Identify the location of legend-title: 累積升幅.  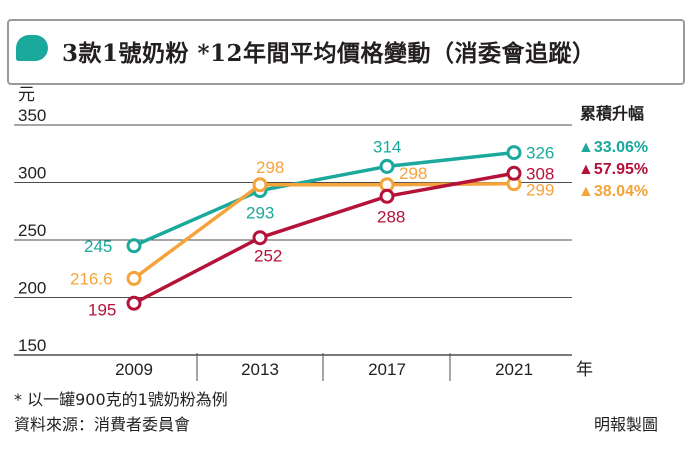
(612, 113).